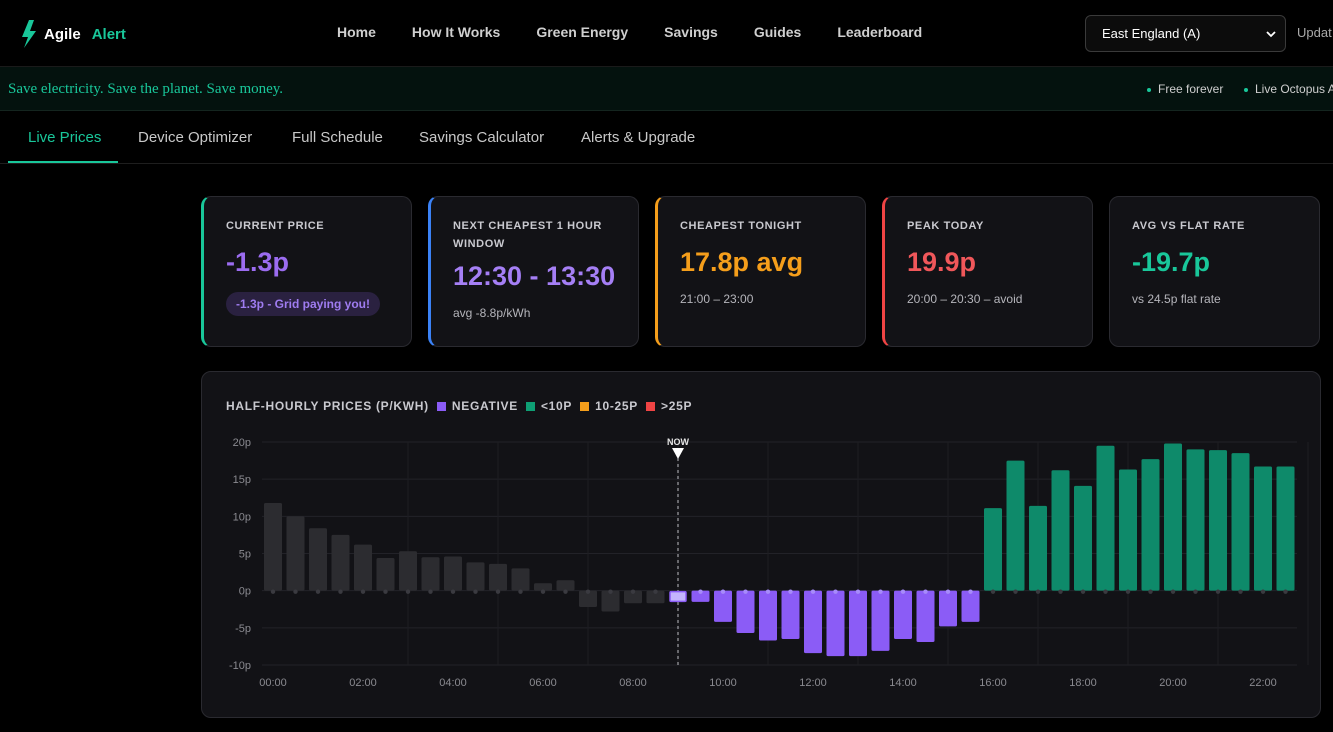 The image size is (1333, 732). Describe the element at coordinates (1263, 683) in the screenshot. I see `x-tick-label: 22:00` at that location.